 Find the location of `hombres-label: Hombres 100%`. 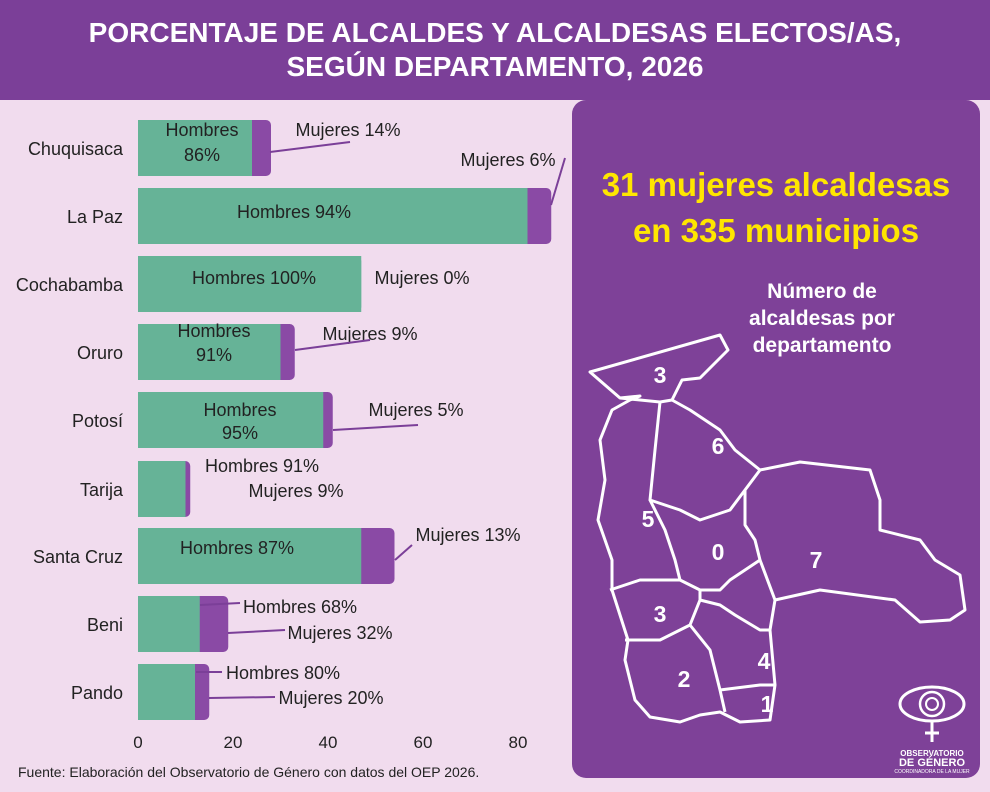

hombres-label: Hombres 100% is located at coordinates (254, 278).